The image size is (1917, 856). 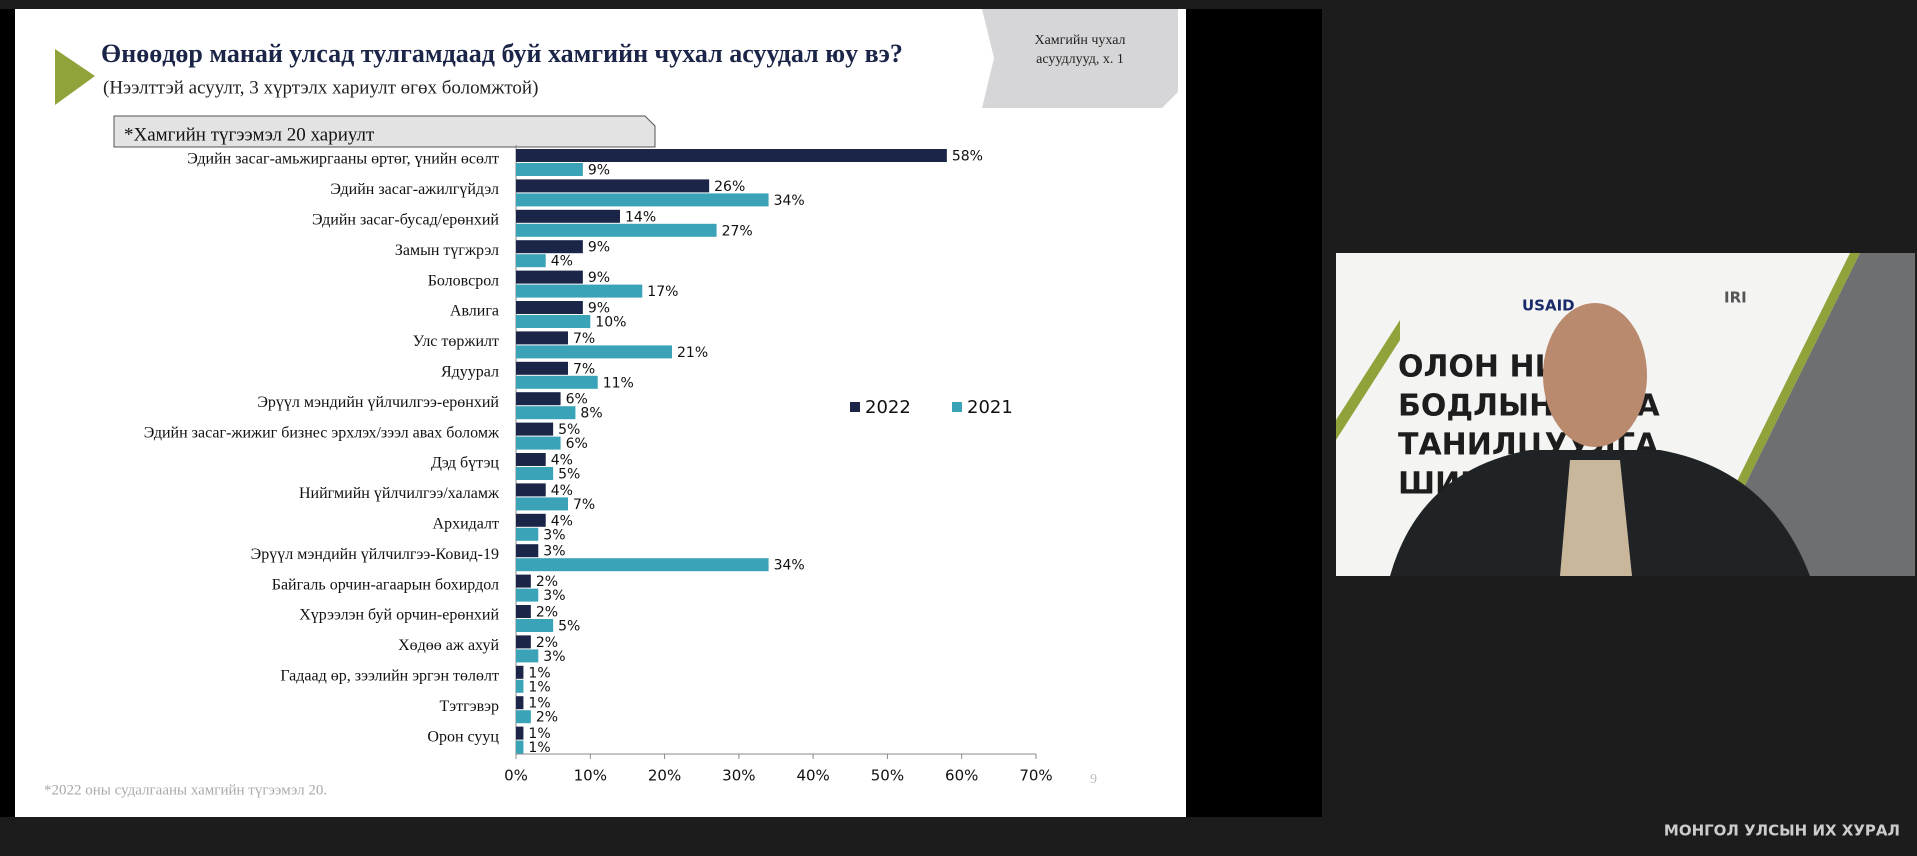 I want to click on note-text: *Хамгийн түгээмэл 20 хариулт, so click(x=249, y=134).